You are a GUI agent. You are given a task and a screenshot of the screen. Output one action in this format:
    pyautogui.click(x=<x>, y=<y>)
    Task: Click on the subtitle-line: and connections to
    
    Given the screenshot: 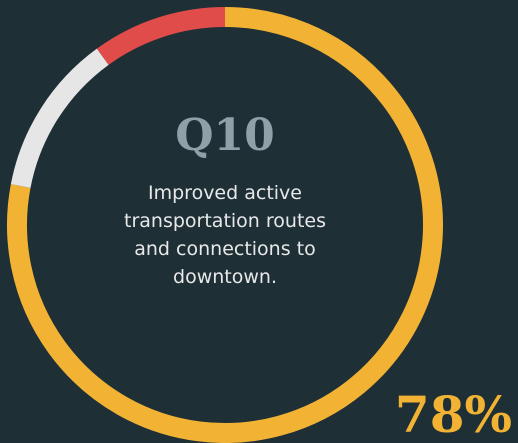 What is the action you would take?
    pyautogui.click(x=224, y=249)
    